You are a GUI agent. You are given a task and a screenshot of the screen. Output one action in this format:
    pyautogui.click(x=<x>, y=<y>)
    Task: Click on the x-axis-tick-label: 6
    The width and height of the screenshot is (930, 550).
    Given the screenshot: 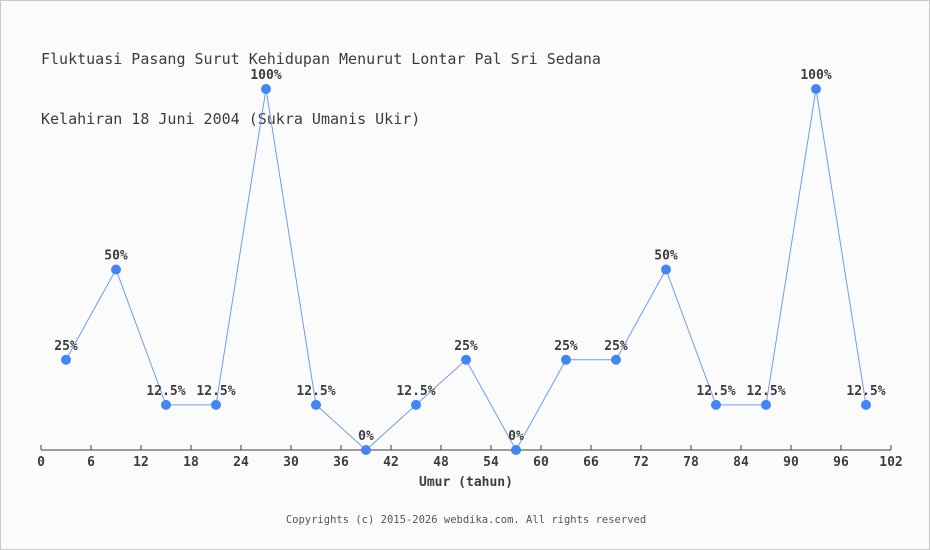 What is the action you would take?
    pyautogui.click(x=91, y=462)
    